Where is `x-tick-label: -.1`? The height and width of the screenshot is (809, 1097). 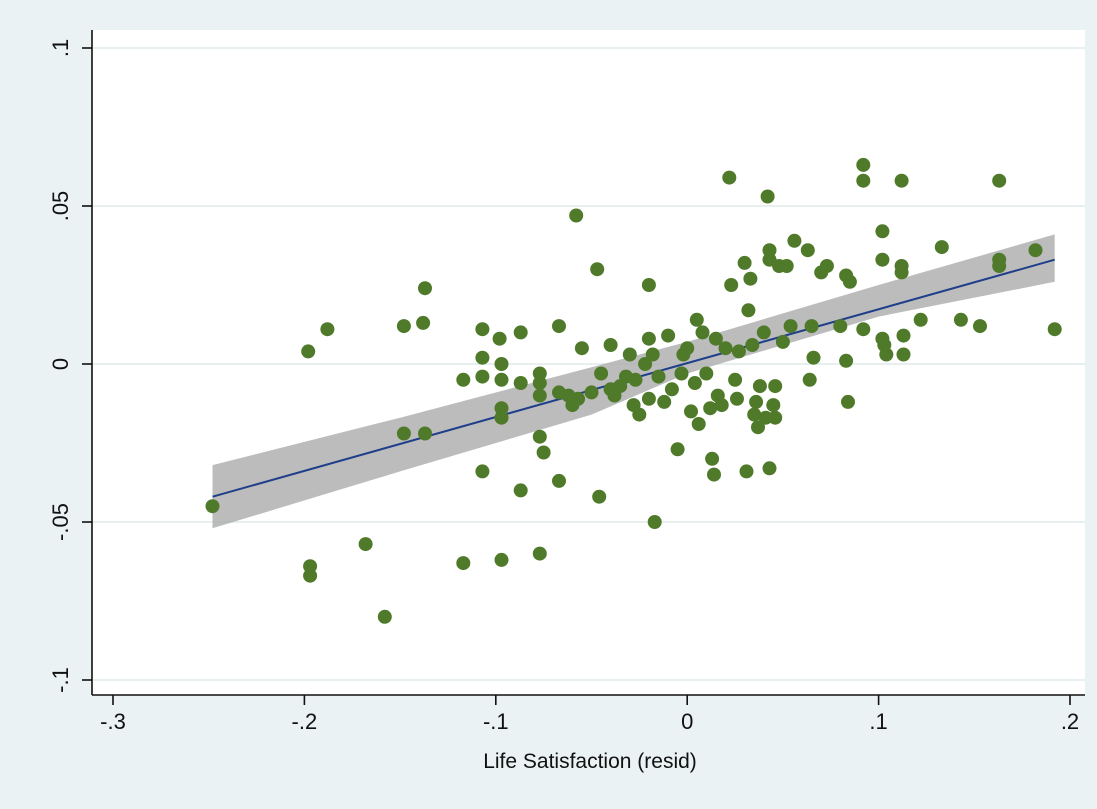
x-tick-label: -.1 is located at coordinates (496, 721).